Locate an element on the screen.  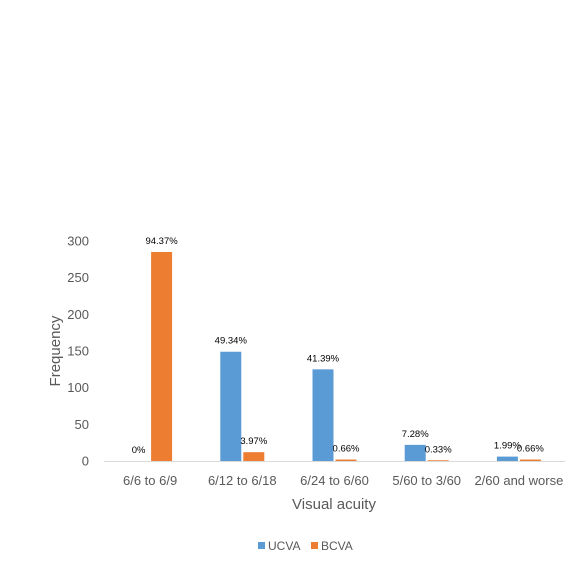
y-tick-label: 50 is located at coordinates (82, 424).